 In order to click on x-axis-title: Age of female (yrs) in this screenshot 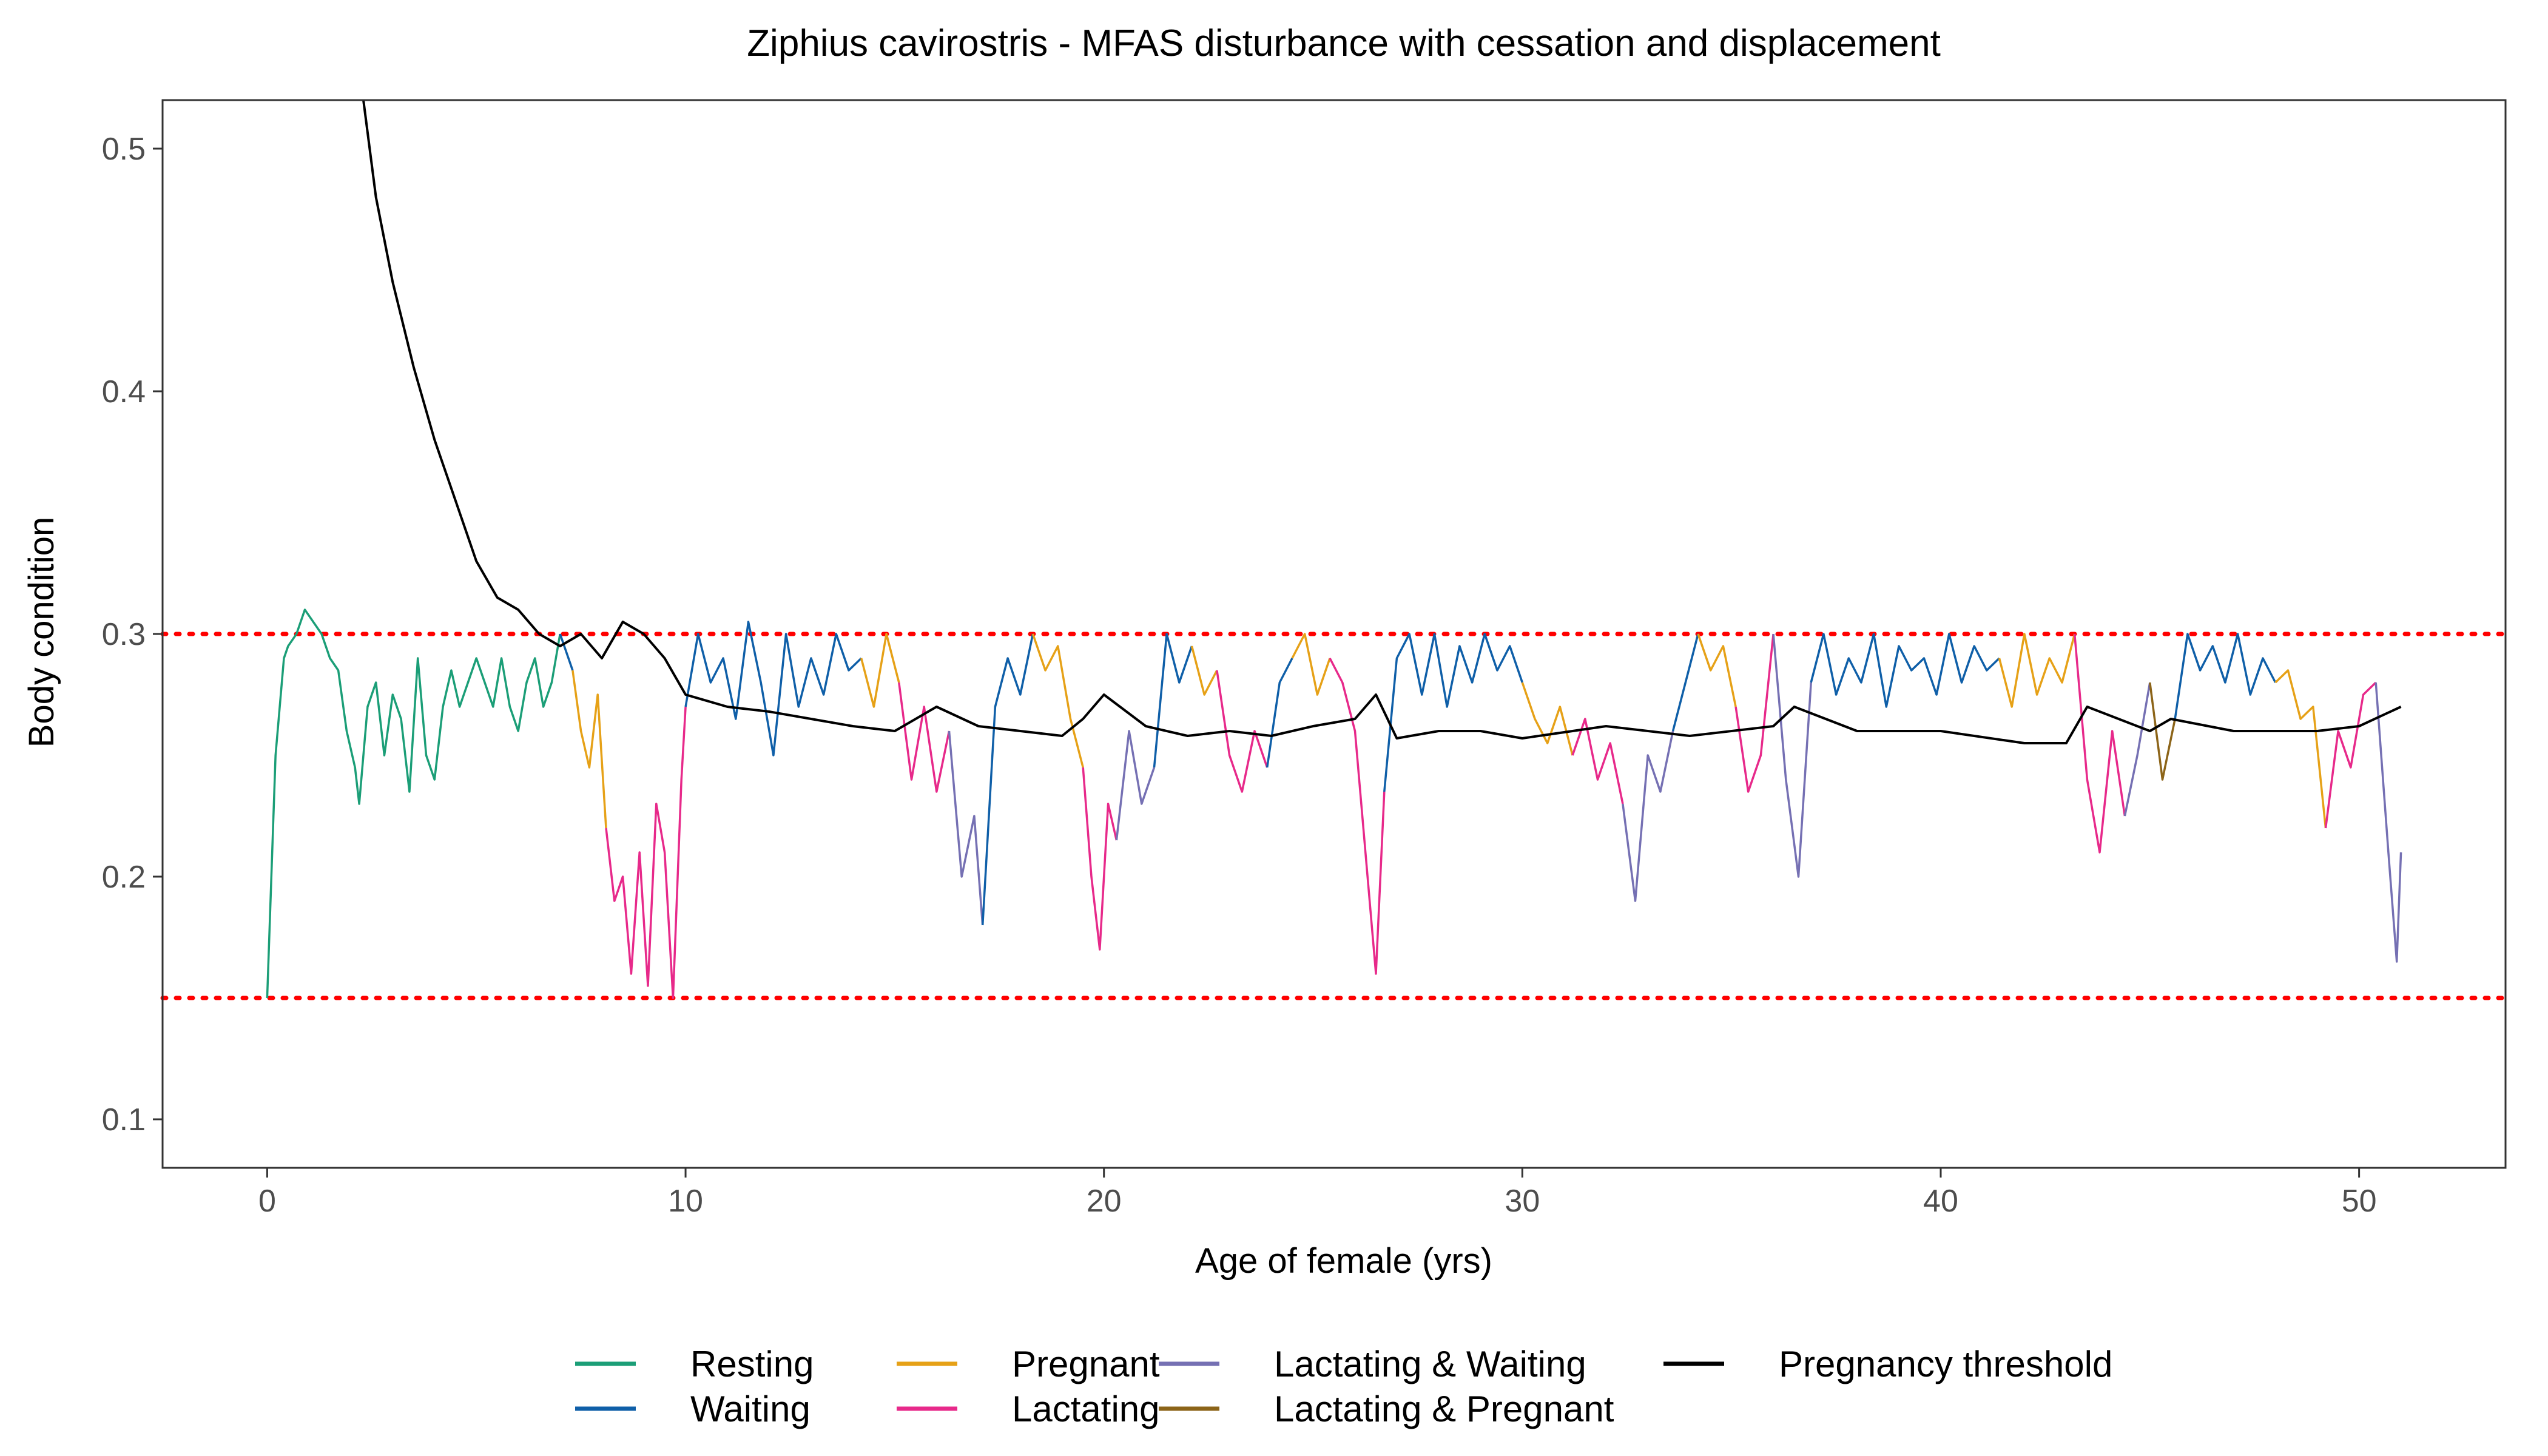, I will do `click(1343, 1261)`.